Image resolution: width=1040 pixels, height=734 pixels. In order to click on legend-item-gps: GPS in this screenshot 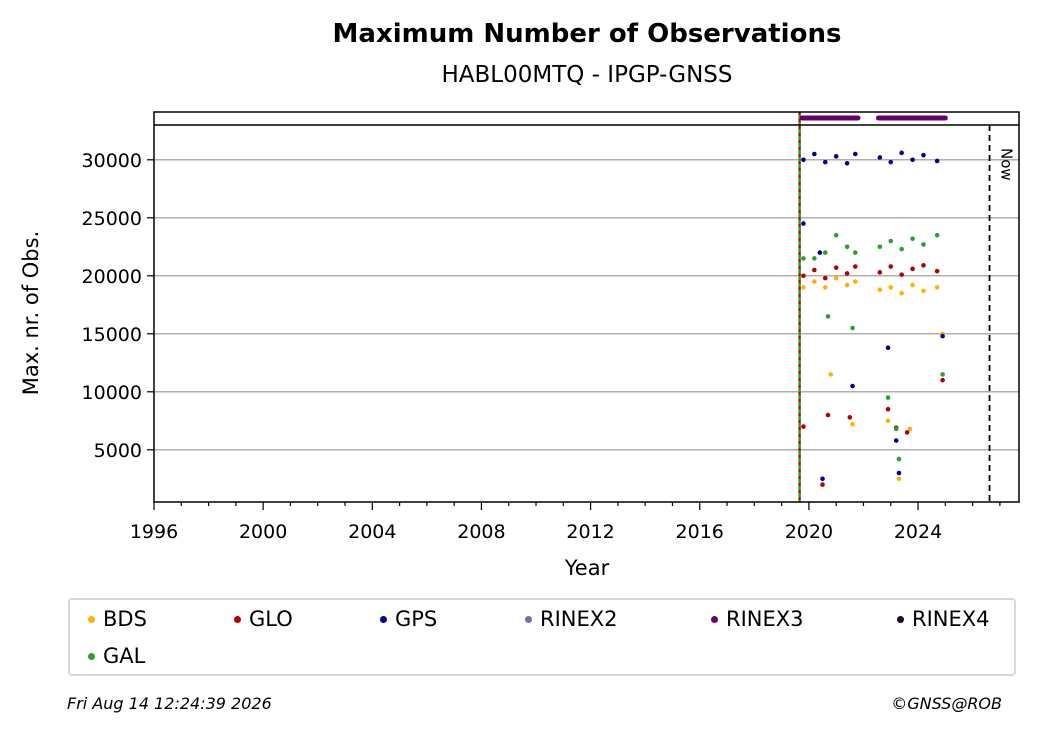, I will do `click(408, 619)`.